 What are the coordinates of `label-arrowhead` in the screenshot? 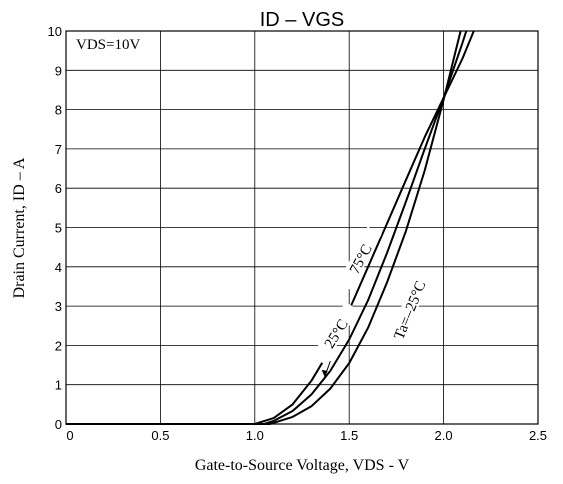 It's located at (324, 373).